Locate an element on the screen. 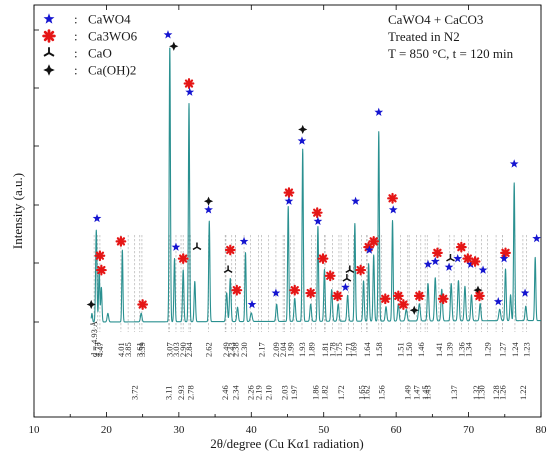  d-spacing-label: 1.22 is located at coordinates (523, 392).